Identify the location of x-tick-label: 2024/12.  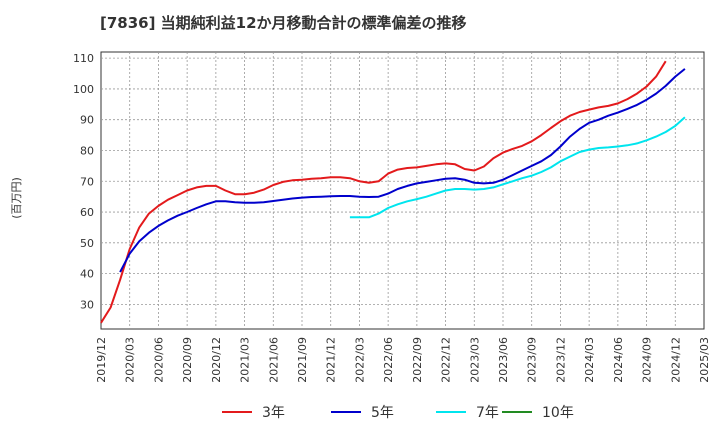
(675, 360).